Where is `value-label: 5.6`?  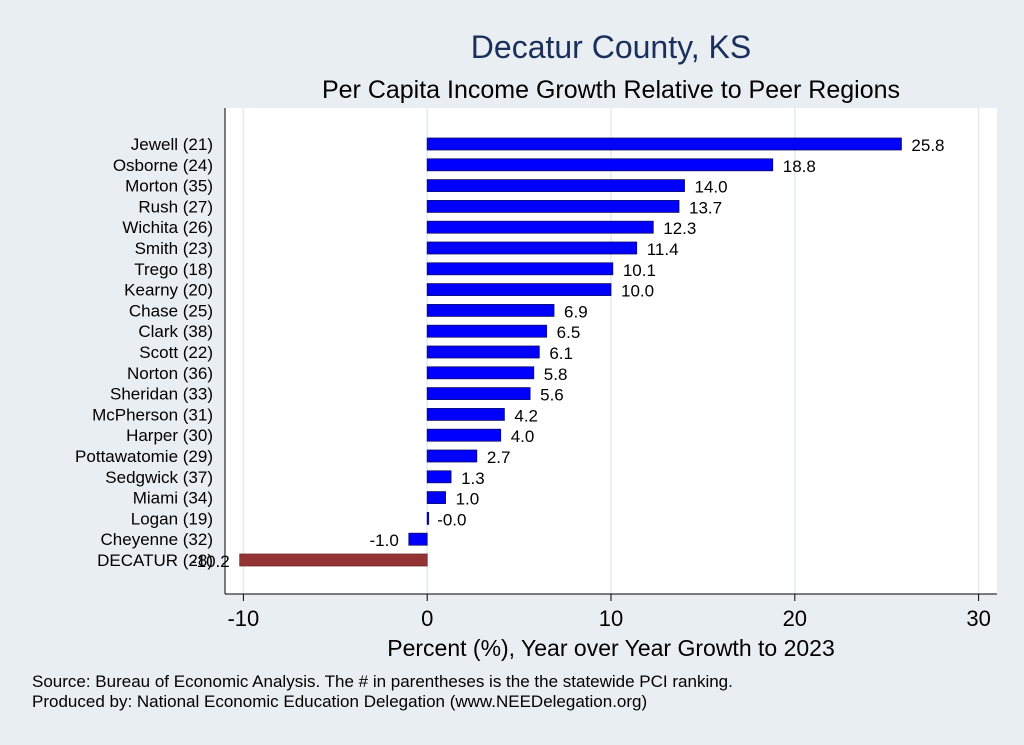
value-label: 5.6 is located at coordinates (552, 395).